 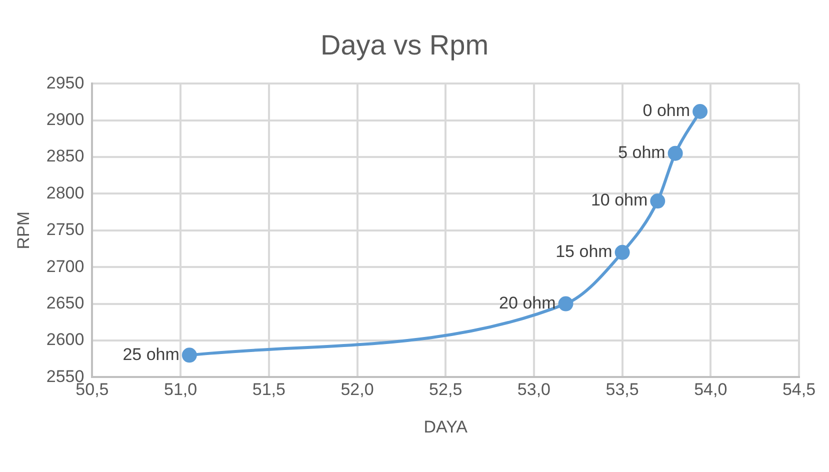 What do you see at coordinates (65, 266) in the screenshot?
I see `y-tick-label: 2700` at bounding box center [65, 266].